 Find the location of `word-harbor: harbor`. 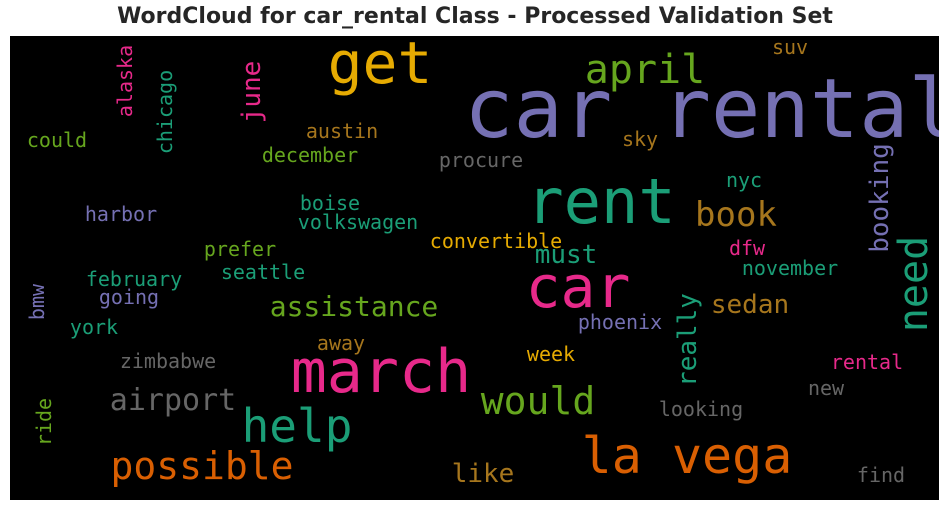

word-harbor: harbor is located at coordinates (121, 214).